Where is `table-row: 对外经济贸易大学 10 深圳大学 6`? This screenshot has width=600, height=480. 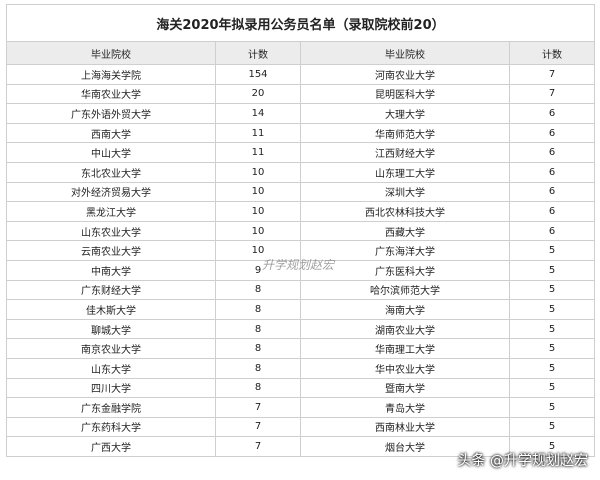
table-row: 对外经济贸易大学 10 深圳大学 6 is located at coordinates (301, 192).